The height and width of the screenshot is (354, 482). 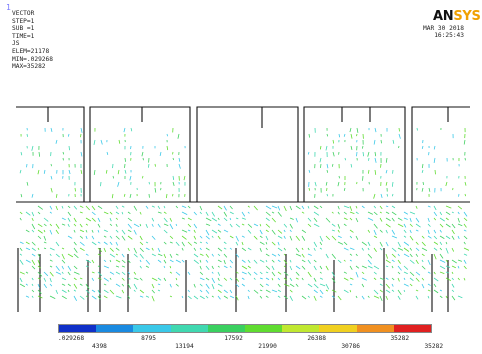 I want to click on info-line-min: MIN=.029268, so click(x=32, y=59).